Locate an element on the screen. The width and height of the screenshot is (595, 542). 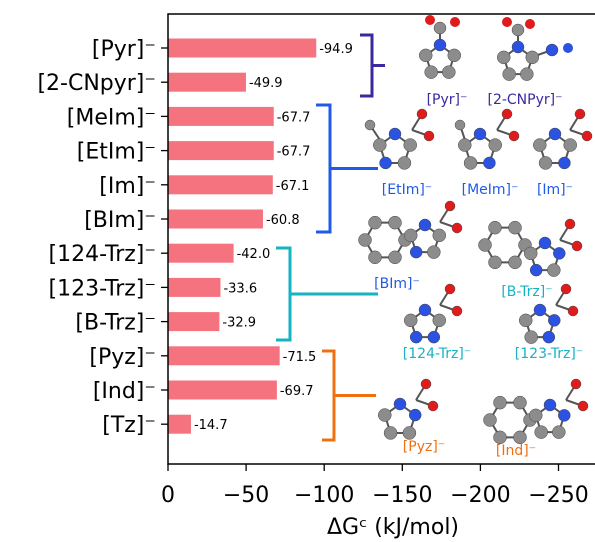
value-label: -67.7 is located at coordinates (294, 152).